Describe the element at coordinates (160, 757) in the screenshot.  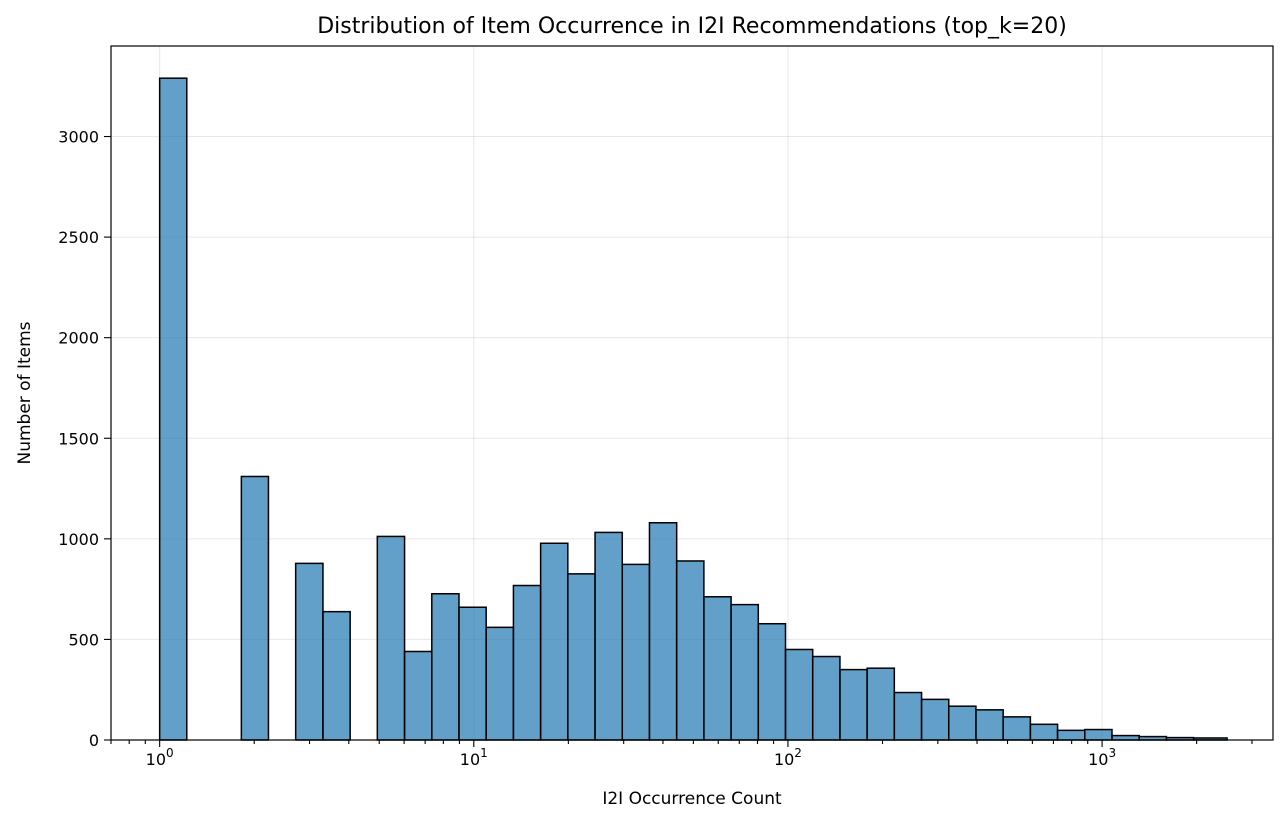
I see `x-tick-label: 10⁰` at that location.